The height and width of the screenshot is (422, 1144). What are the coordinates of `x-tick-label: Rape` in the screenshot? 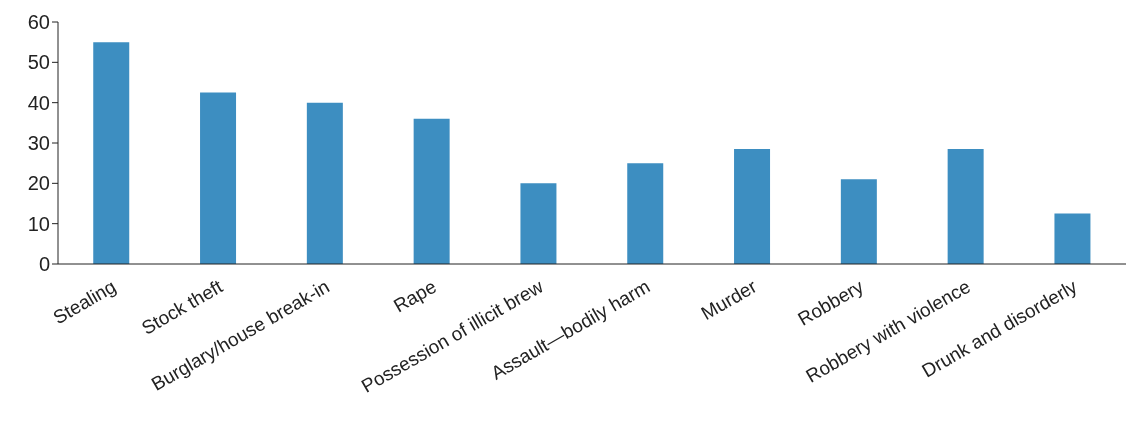 It's located at (414, 296).